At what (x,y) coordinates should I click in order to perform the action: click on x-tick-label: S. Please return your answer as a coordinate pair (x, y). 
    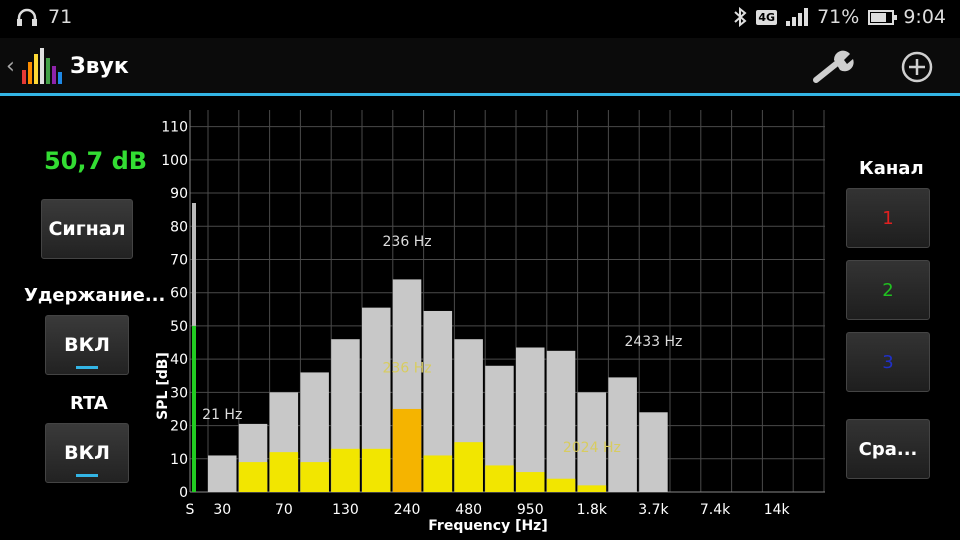
    Looking at the image, I should click on (190, 510).